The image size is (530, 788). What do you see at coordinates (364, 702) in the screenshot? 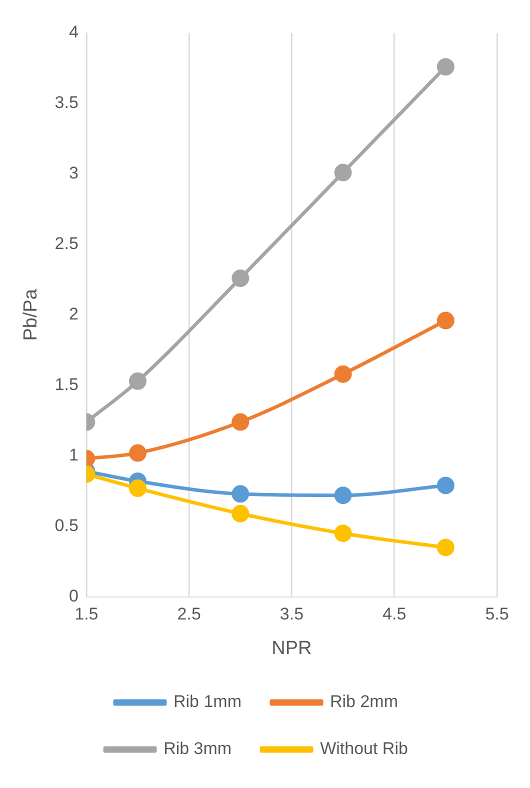
I see `legend-label: Rib 2mm` at bounding box center [364, 702].